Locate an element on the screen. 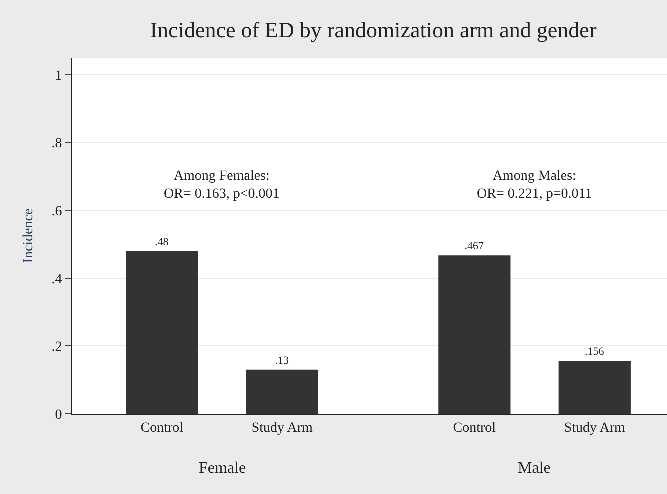 The width and height of the screenshot is (667, 494). text: Female is located at coordinates (222, 468).